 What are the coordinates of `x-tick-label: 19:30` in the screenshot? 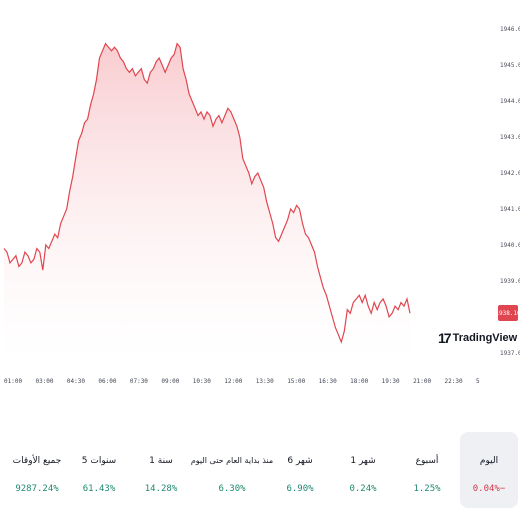 It's located at (391, 381).